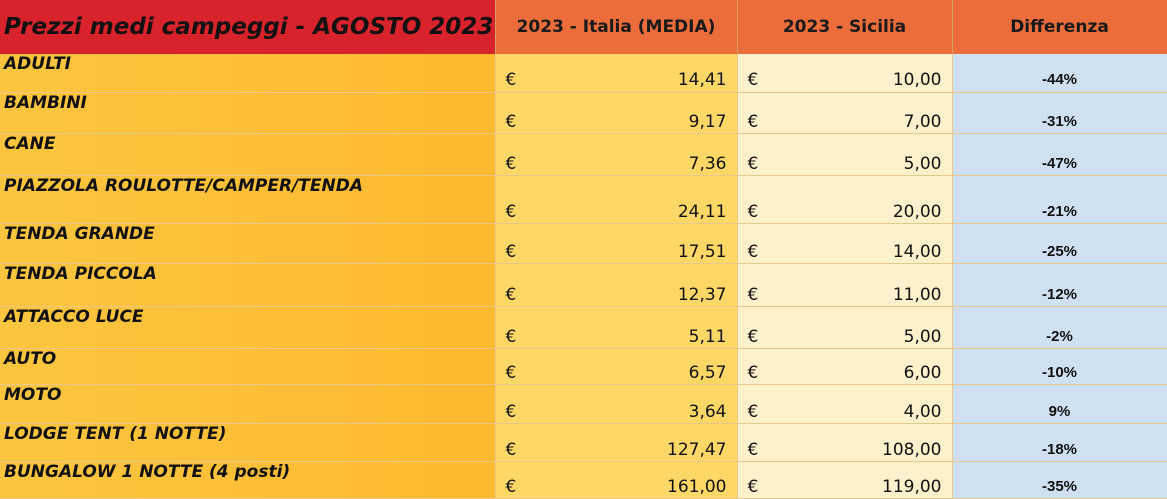  Describe the element at coordinates (845, 442) in the screenshot. I see `sicilia-price-cell: €108,00` at that location.